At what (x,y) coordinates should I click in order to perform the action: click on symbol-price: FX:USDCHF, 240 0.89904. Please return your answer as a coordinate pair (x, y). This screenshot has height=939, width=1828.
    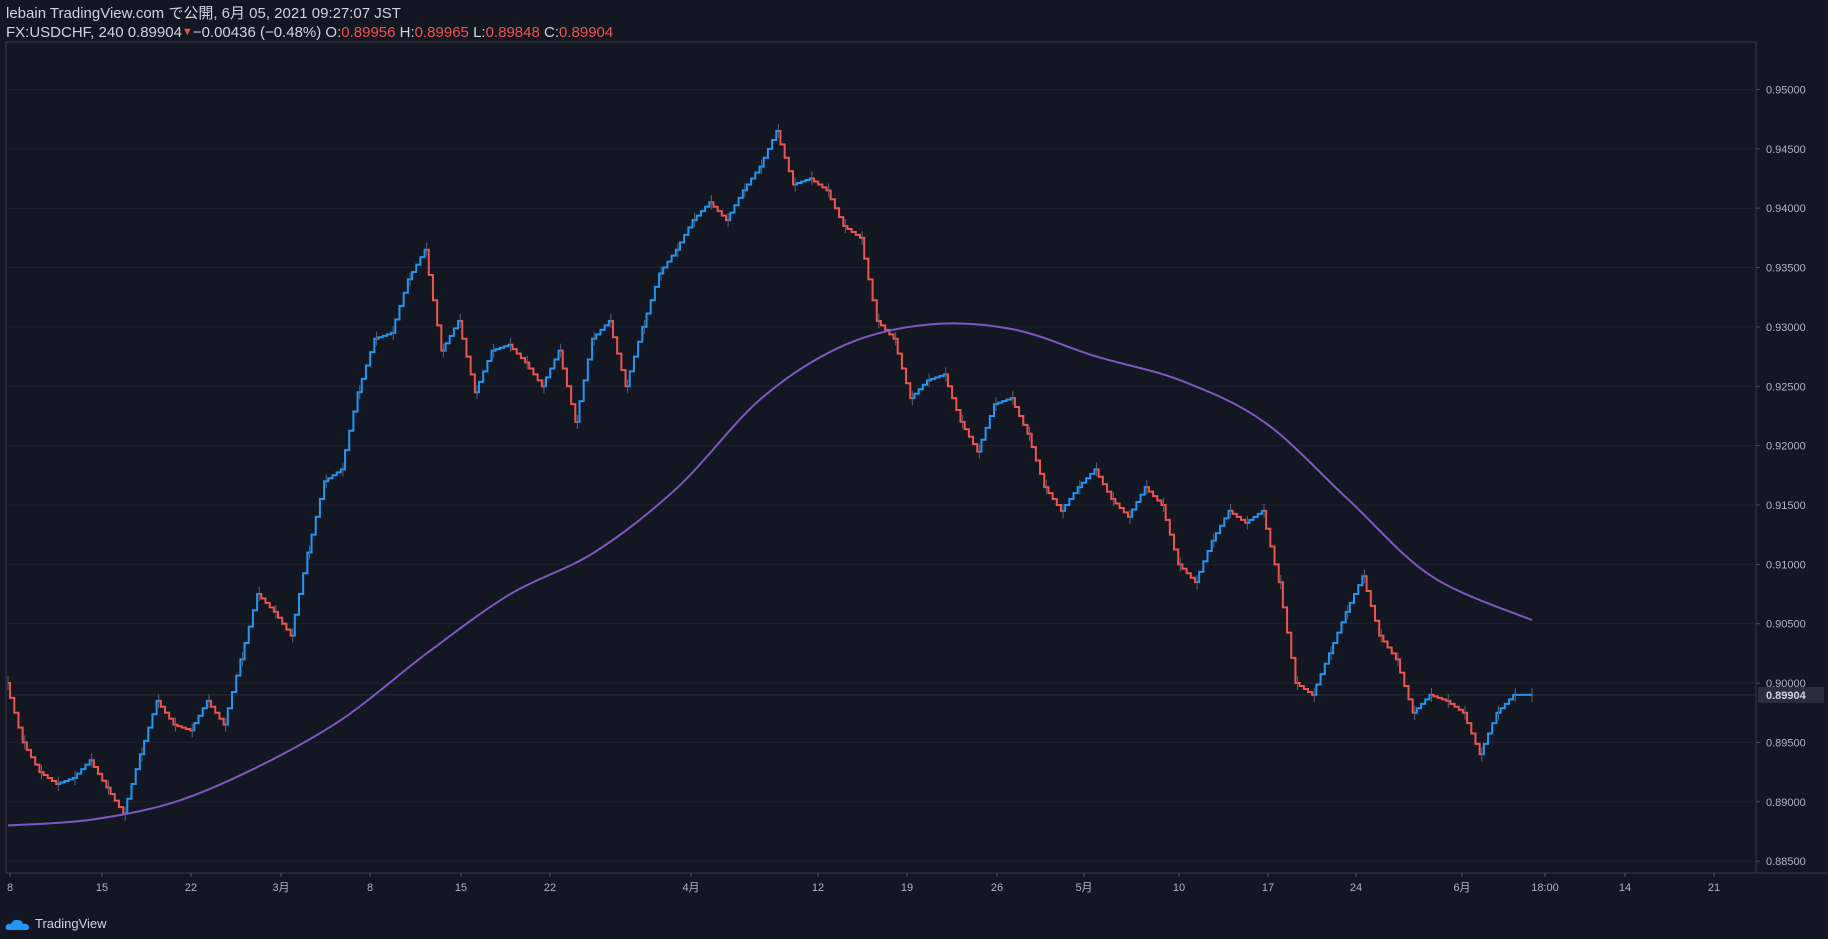
    Looking at the image, I should click on (94, 32).